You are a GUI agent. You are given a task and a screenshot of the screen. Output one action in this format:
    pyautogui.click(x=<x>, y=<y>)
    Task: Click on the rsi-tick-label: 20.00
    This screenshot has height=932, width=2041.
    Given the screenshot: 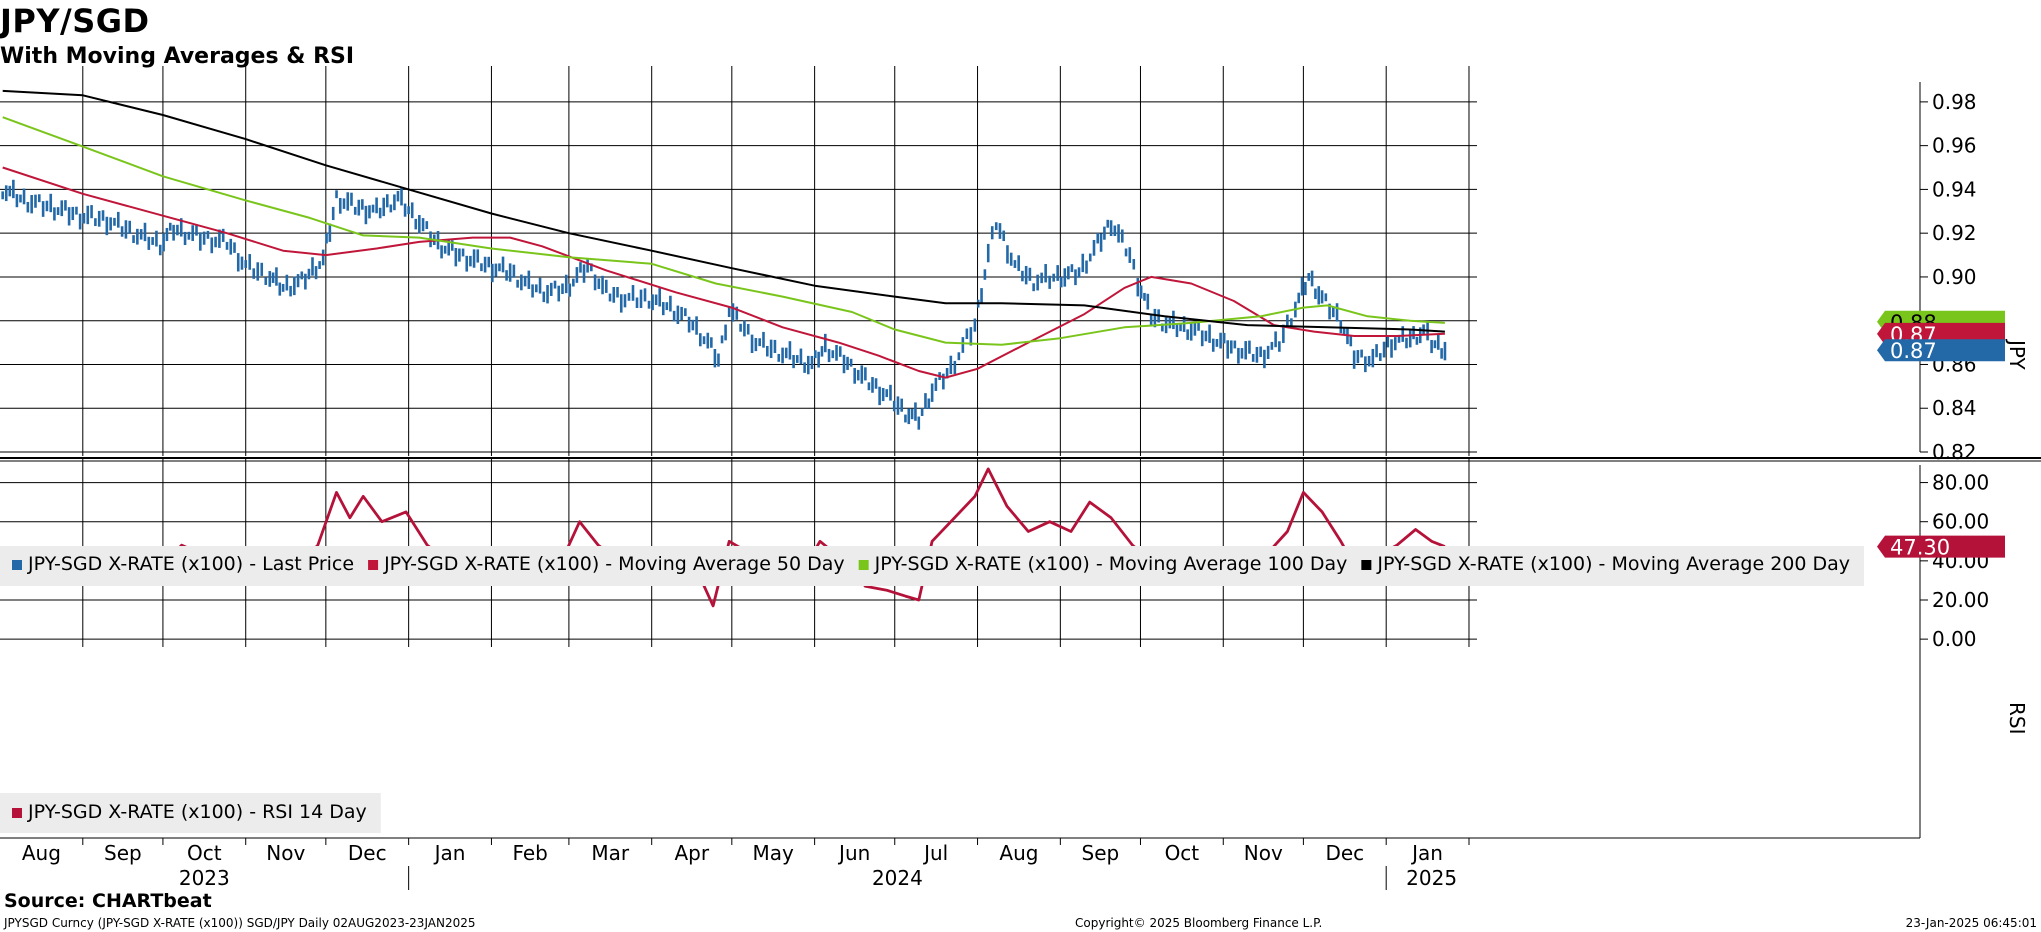 What is the action you would take?
    pyautogui.click(x=1960, y=600)
    